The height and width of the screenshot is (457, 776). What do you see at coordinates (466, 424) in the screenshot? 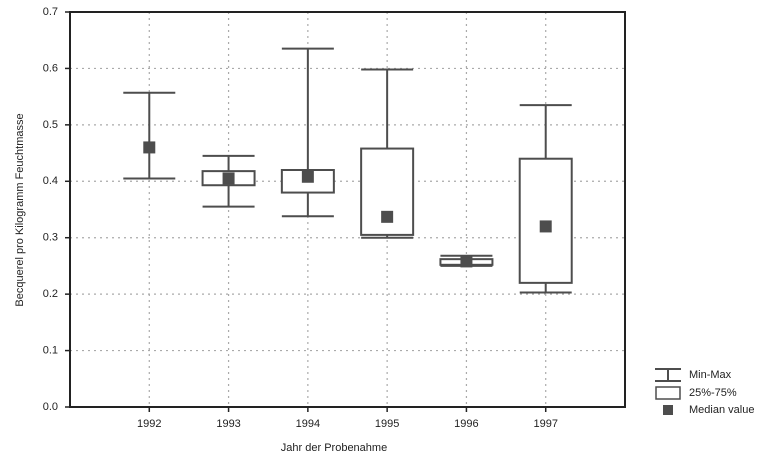
I see `x-tick-label: 1996` at bounding box center [466, 424].